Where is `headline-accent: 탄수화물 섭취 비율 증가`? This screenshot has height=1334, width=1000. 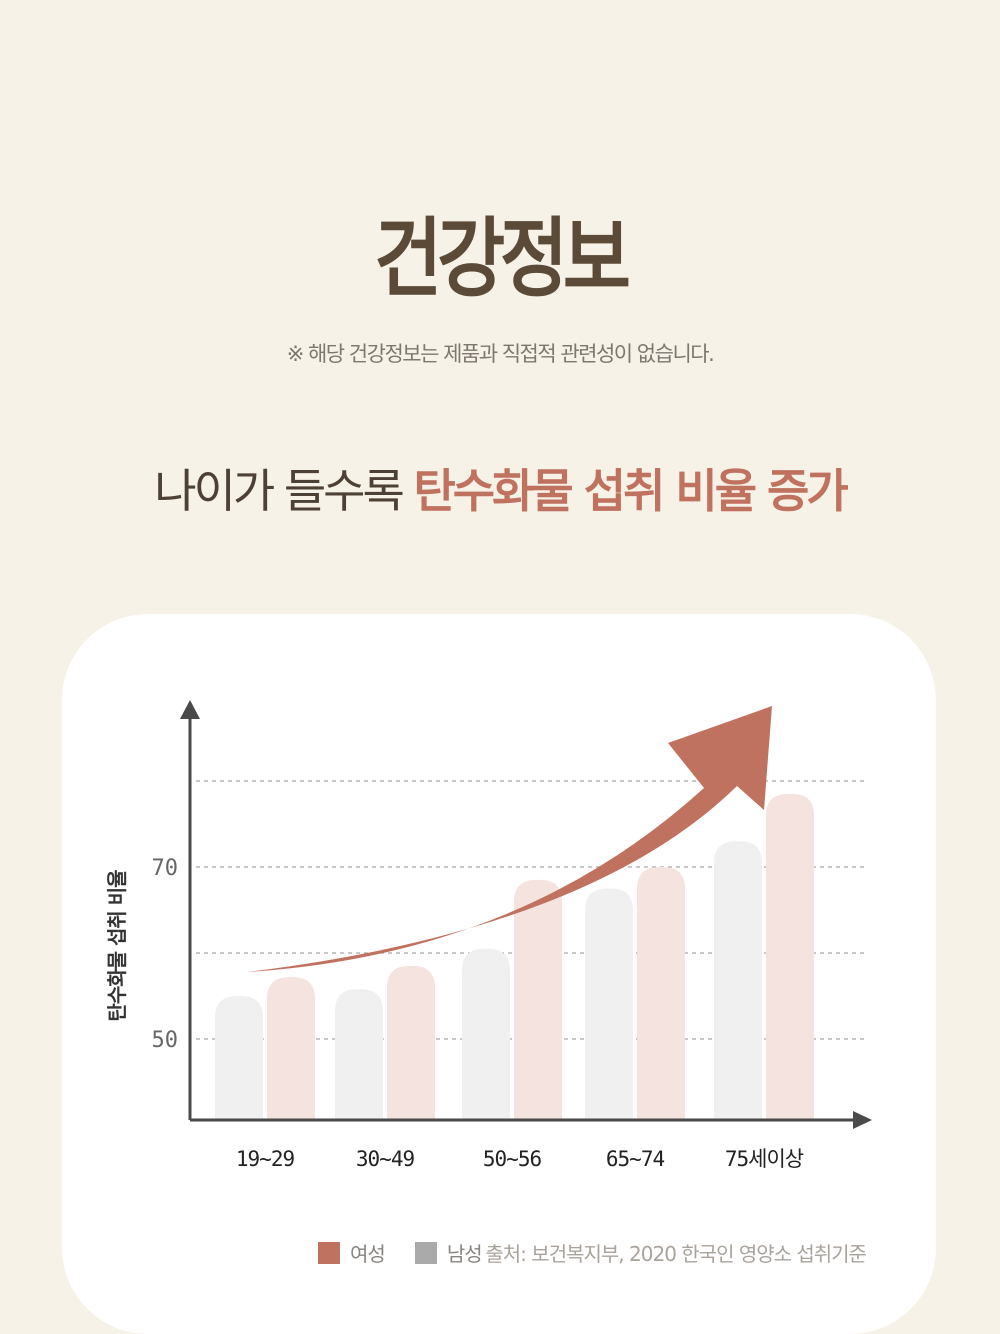 headline-accent: 탄수화물 섭취 비율 증가 is located at coordinates (630, 491).